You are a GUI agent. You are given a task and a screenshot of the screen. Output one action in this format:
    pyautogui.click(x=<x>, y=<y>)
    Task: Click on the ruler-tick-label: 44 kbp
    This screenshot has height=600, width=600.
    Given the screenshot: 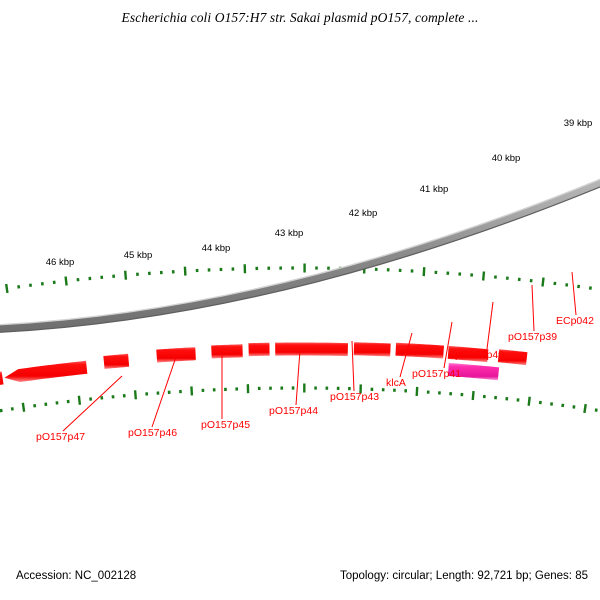 What is the action you would take?
    pyautogui.click(x=216, y=248)
    